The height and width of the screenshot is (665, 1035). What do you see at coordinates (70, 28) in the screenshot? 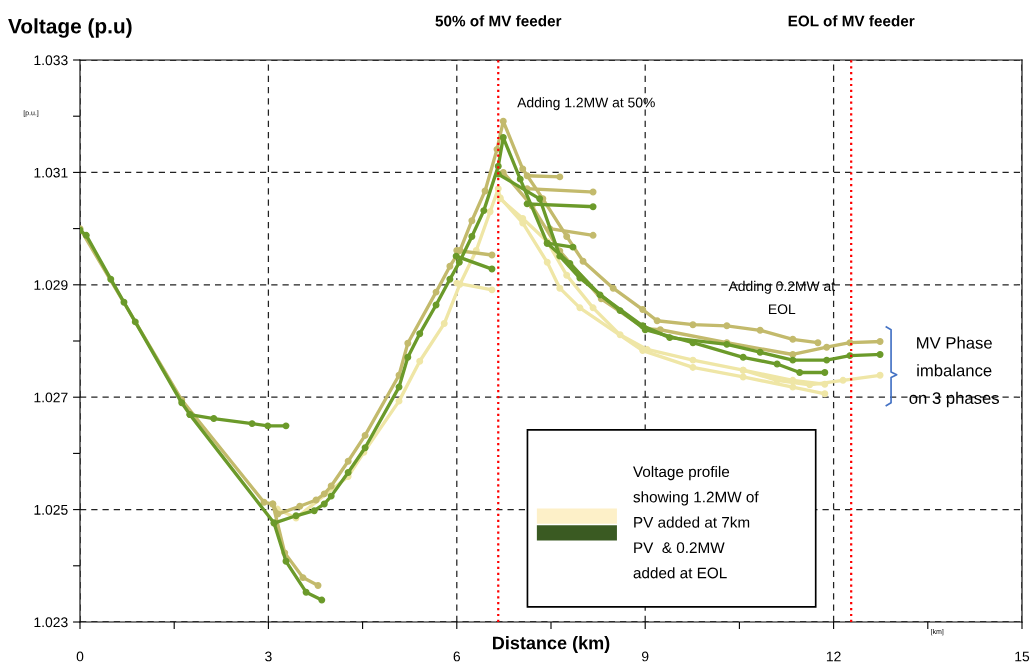
I see `y-axis-title: Voltage (p.u)` at bounding box center [70, 28].